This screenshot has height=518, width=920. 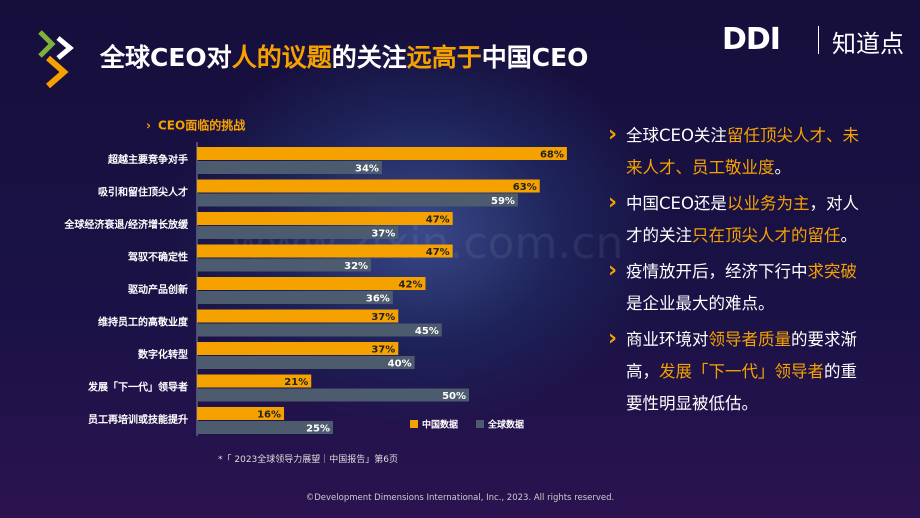 I want to click on bullet: 中国CEO还是以业务为主，对人才的关注只在顶尖人才的留任。, so click(x=738, y=219).